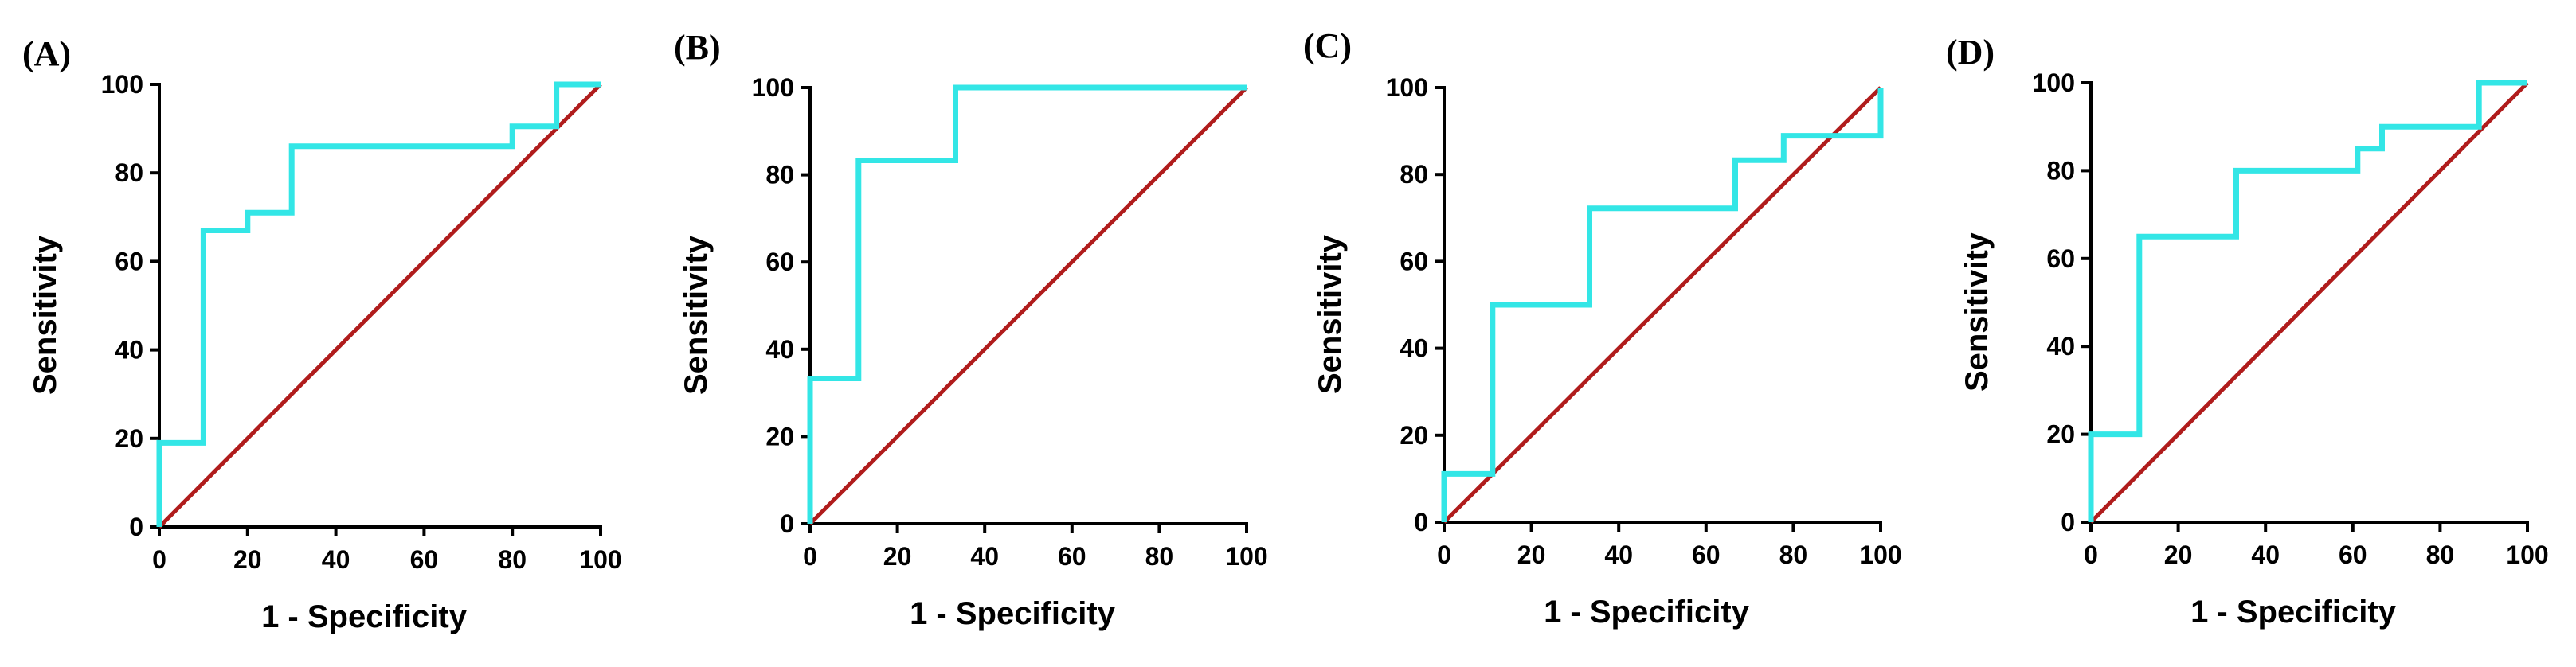 This screenshot has width=2576, height=667. What do you see at coordinates (1327, 46) in the screenshot?
I see `panel-label: (C)` at bounding box center [1327, 46].